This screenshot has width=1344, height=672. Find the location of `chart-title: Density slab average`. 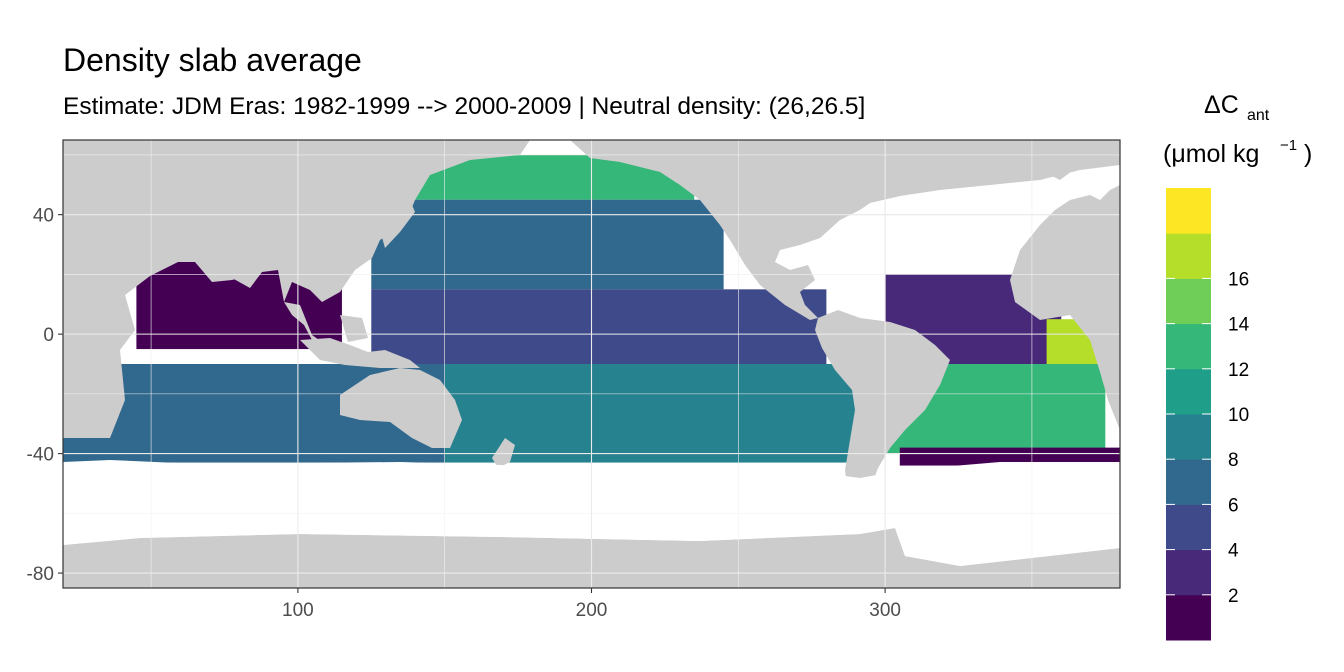

chart-title: Density slab average is located at coordinates (212, 60).